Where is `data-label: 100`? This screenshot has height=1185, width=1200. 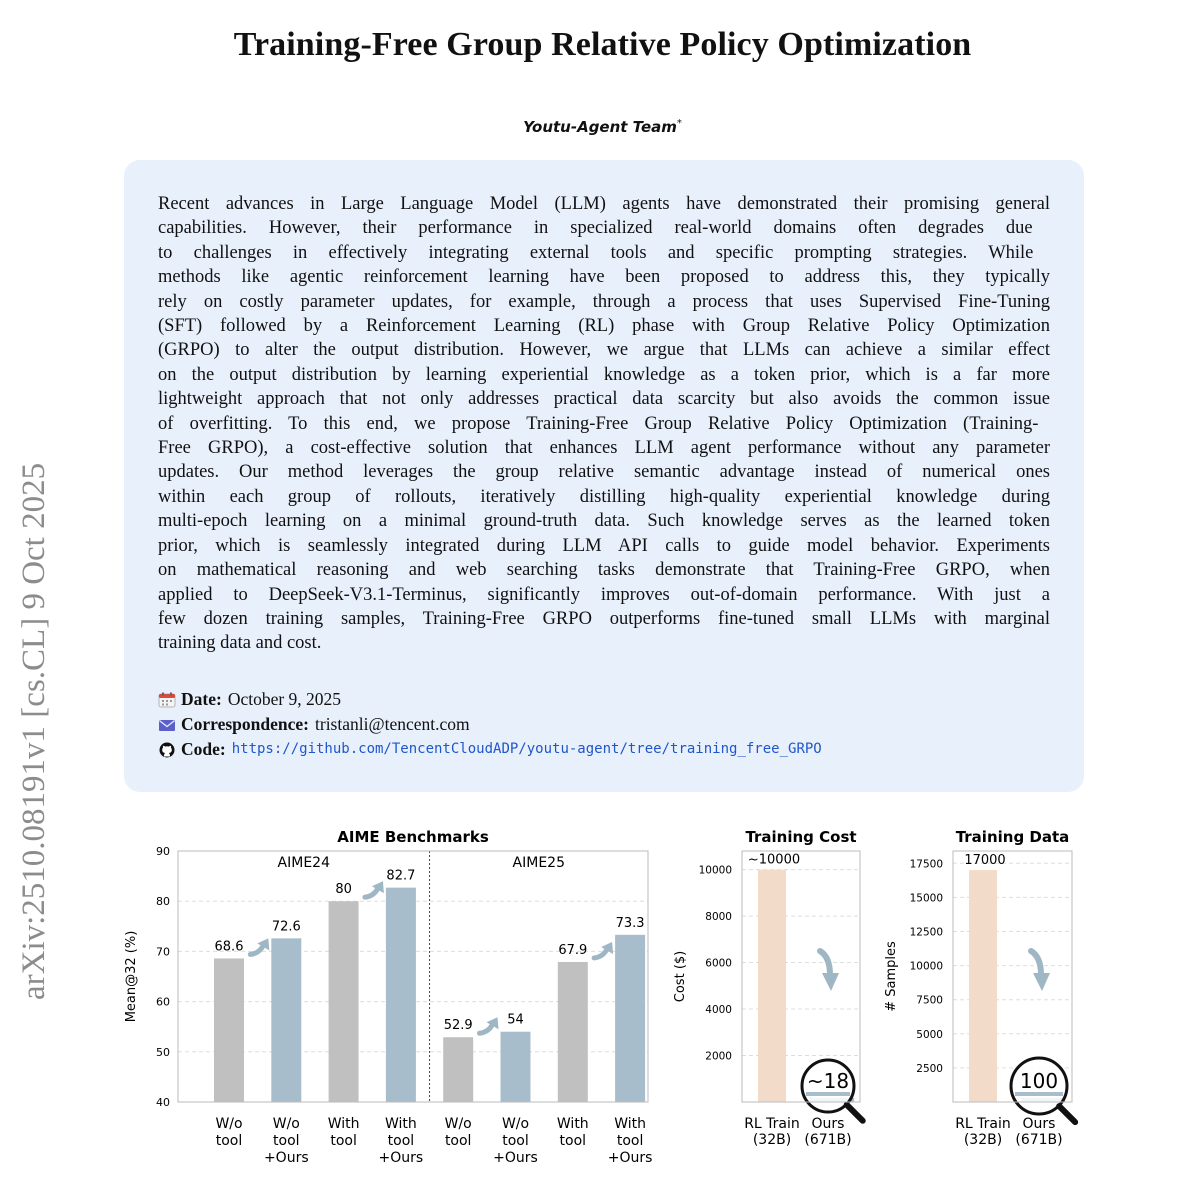 data-label: 100 is located at coordinates (1039, 1081).